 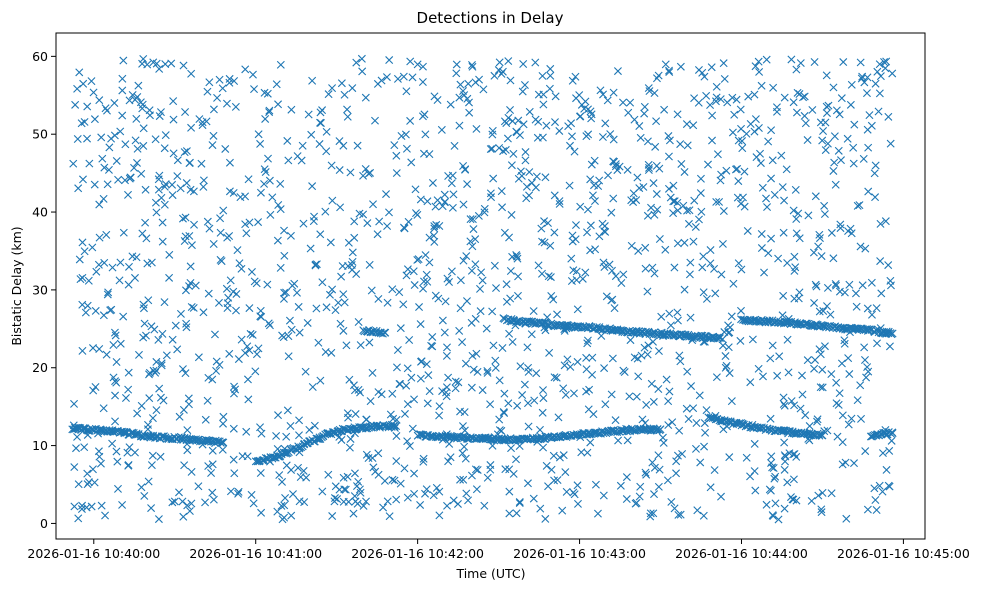 I want to click on y-axis-label: Bistatic Delay (km), so click(x=16, y=285).